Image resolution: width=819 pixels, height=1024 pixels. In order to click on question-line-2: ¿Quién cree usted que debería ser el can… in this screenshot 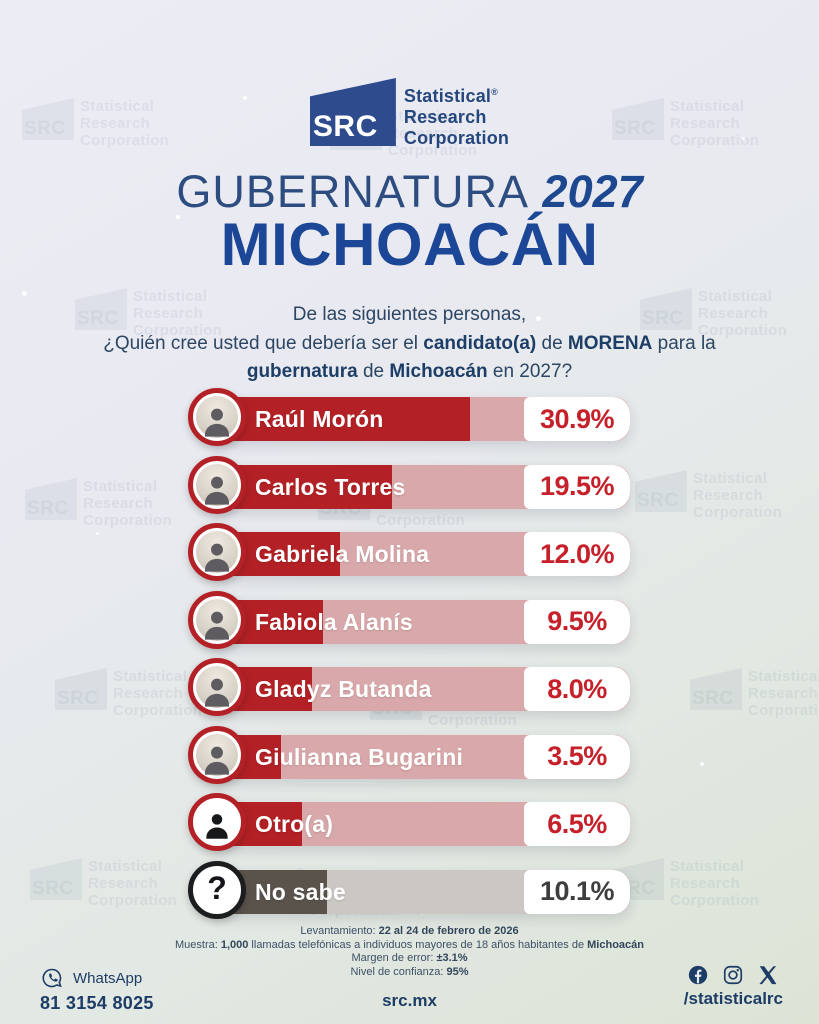, I will do `click(409, 343)`.